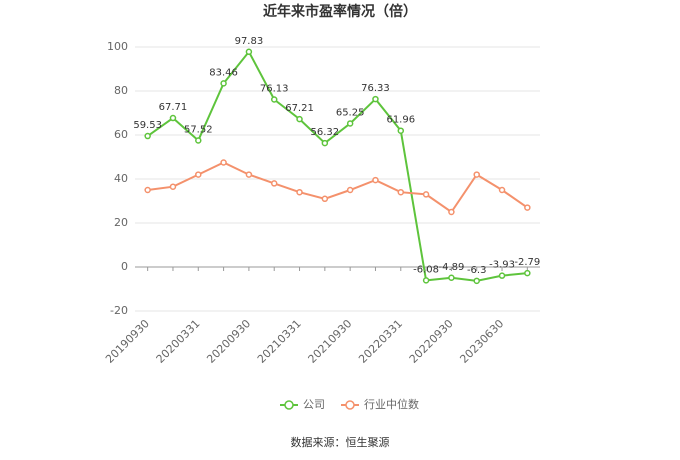 This screenshot has height=460, width=680. I want to click on series-line, so click(337, 187).